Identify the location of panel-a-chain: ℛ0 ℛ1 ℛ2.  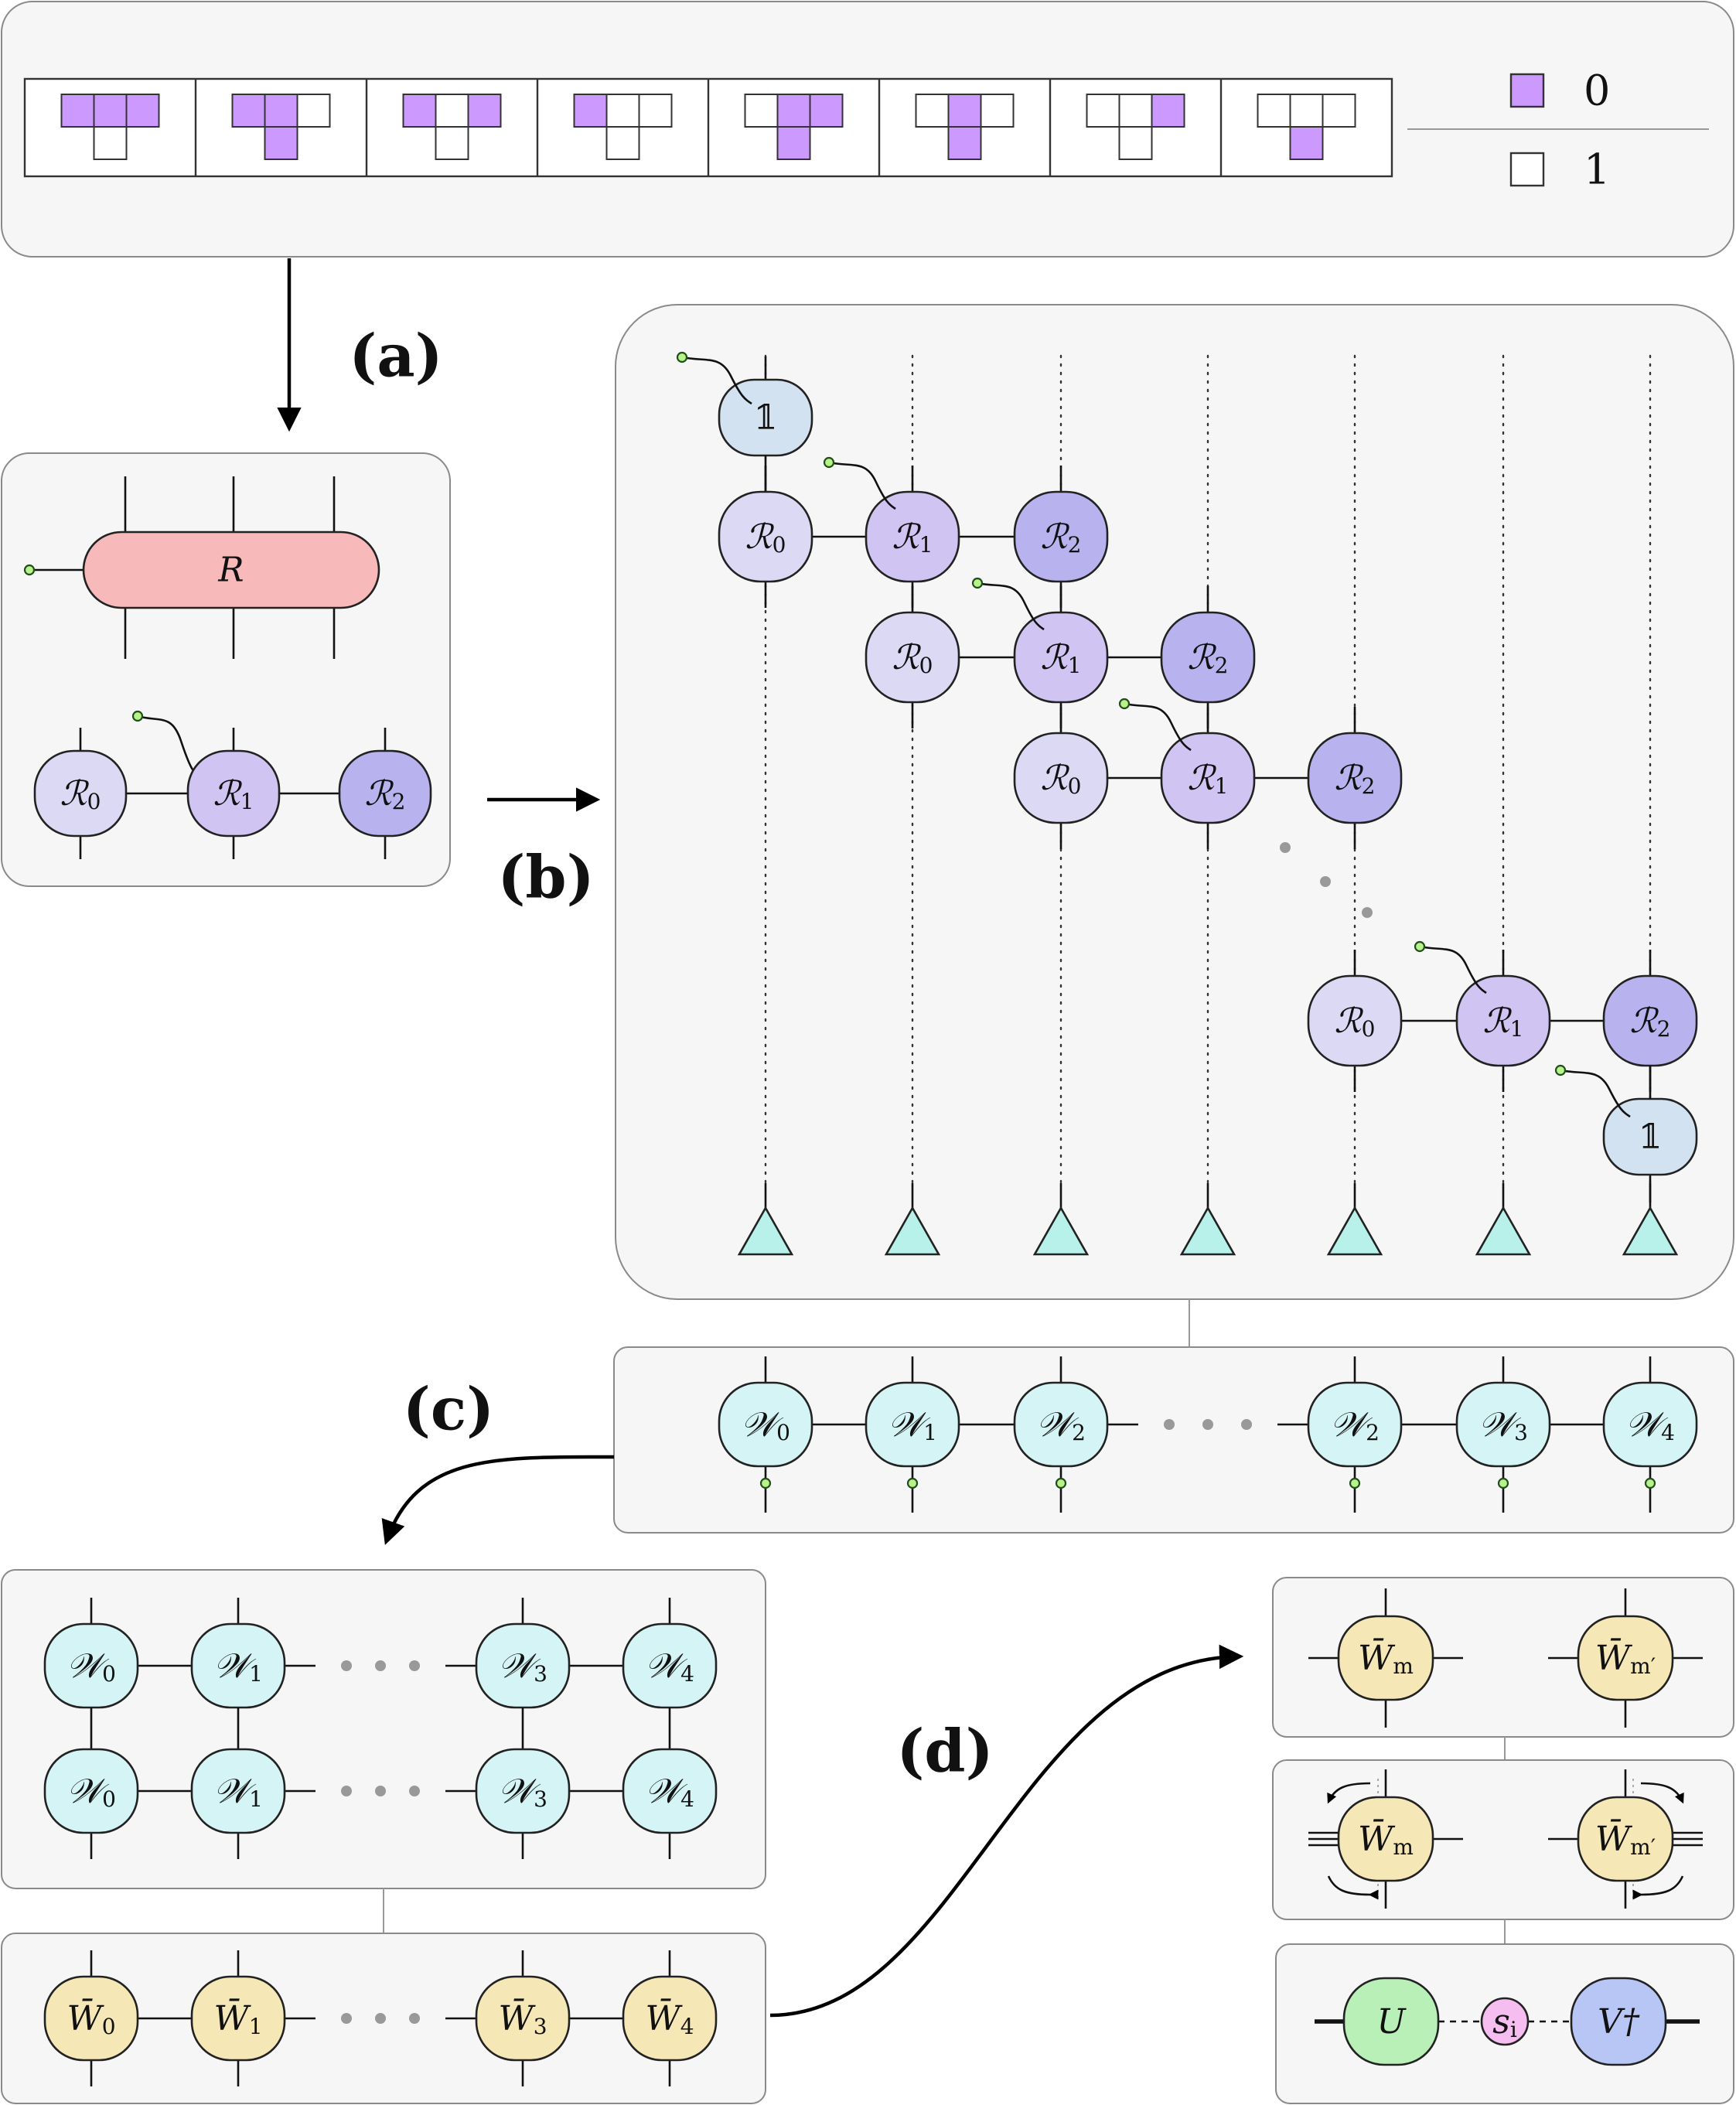
(233, 784).